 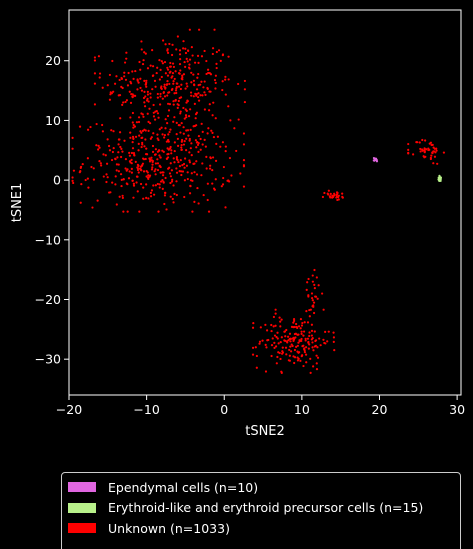 I want to click on y-tick-label: −30, so click(x=48, y=359).